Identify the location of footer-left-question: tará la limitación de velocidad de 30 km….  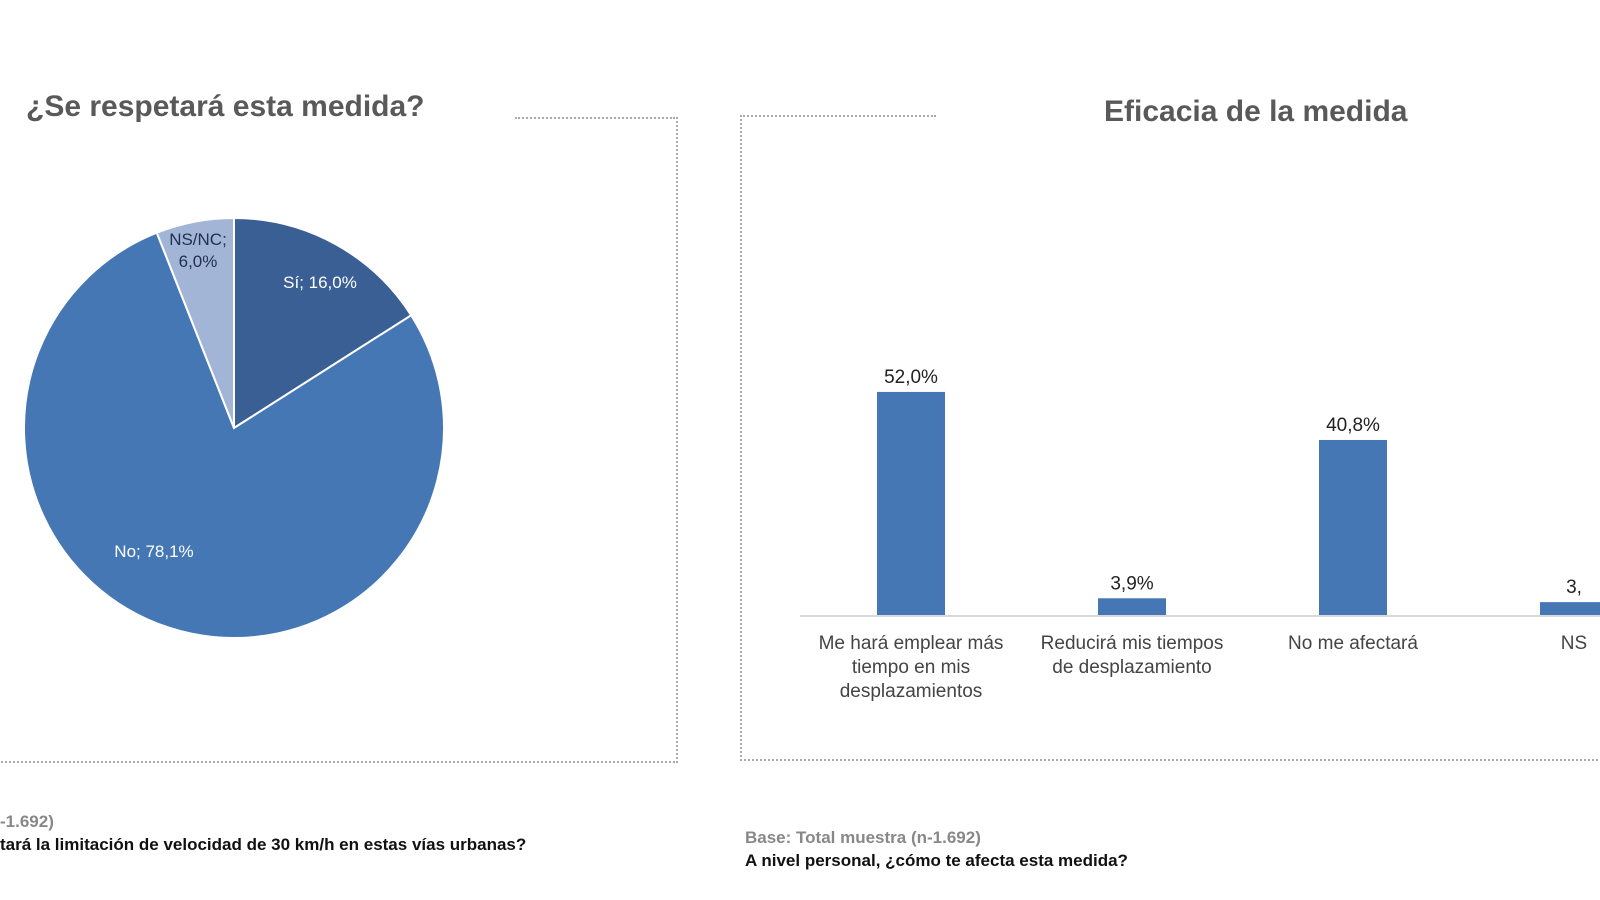
(263, 844).